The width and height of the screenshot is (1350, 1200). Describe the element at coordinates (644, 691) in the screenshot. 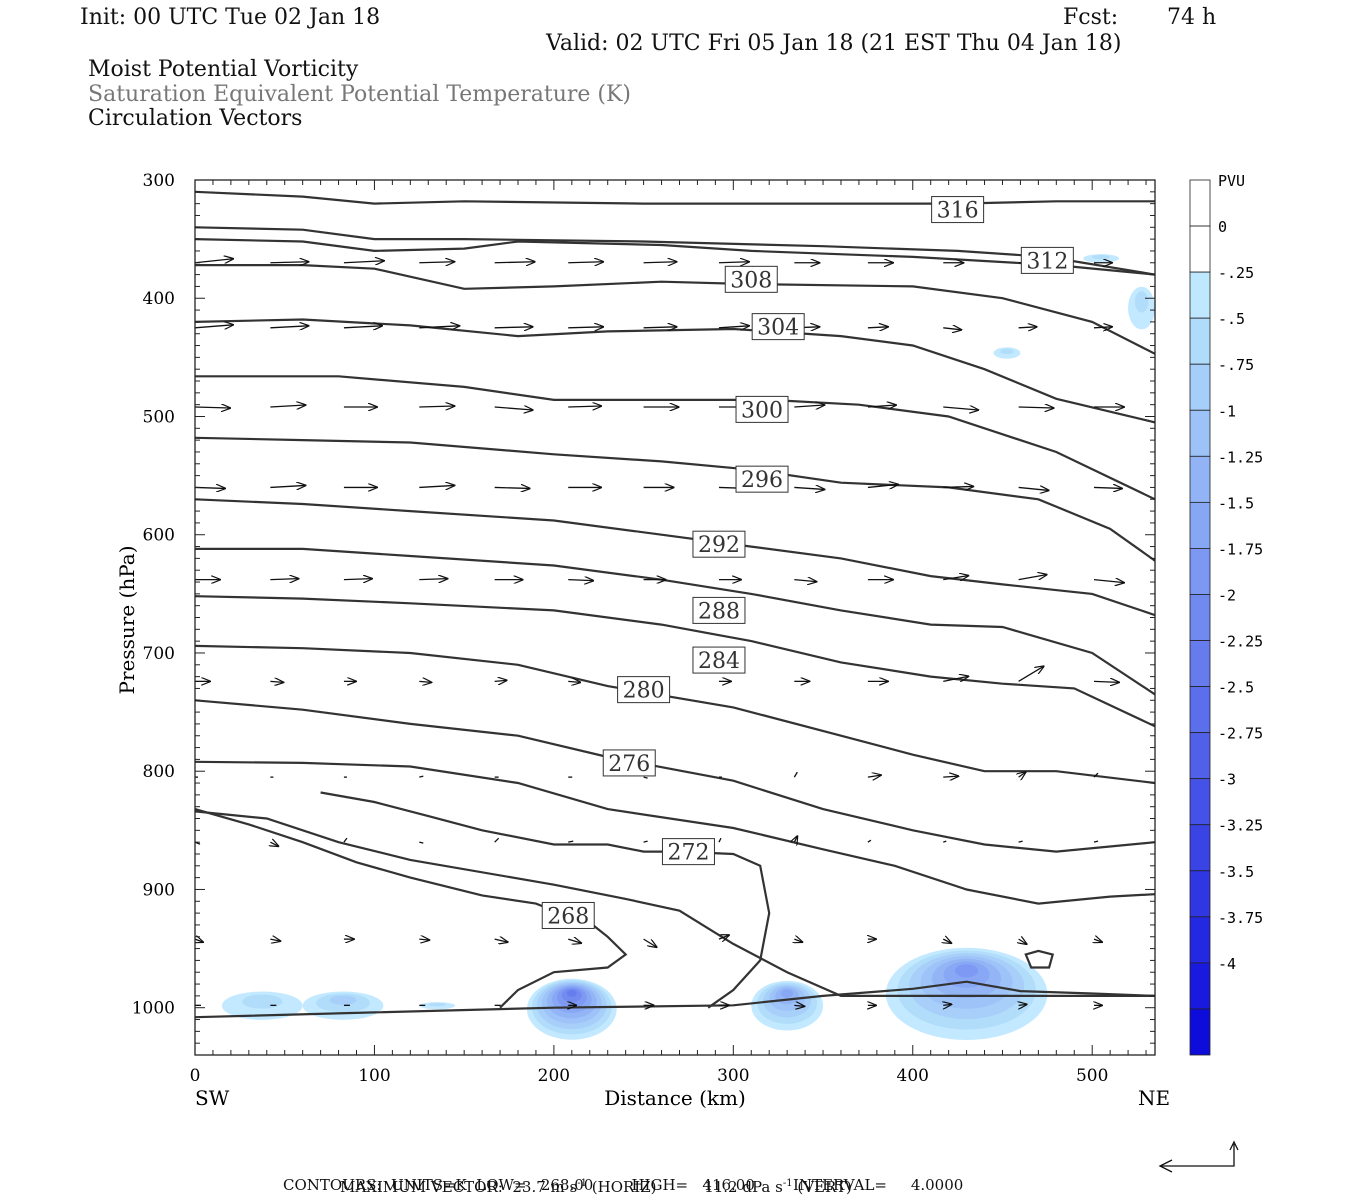

I see `contour-label: 280` at that location.